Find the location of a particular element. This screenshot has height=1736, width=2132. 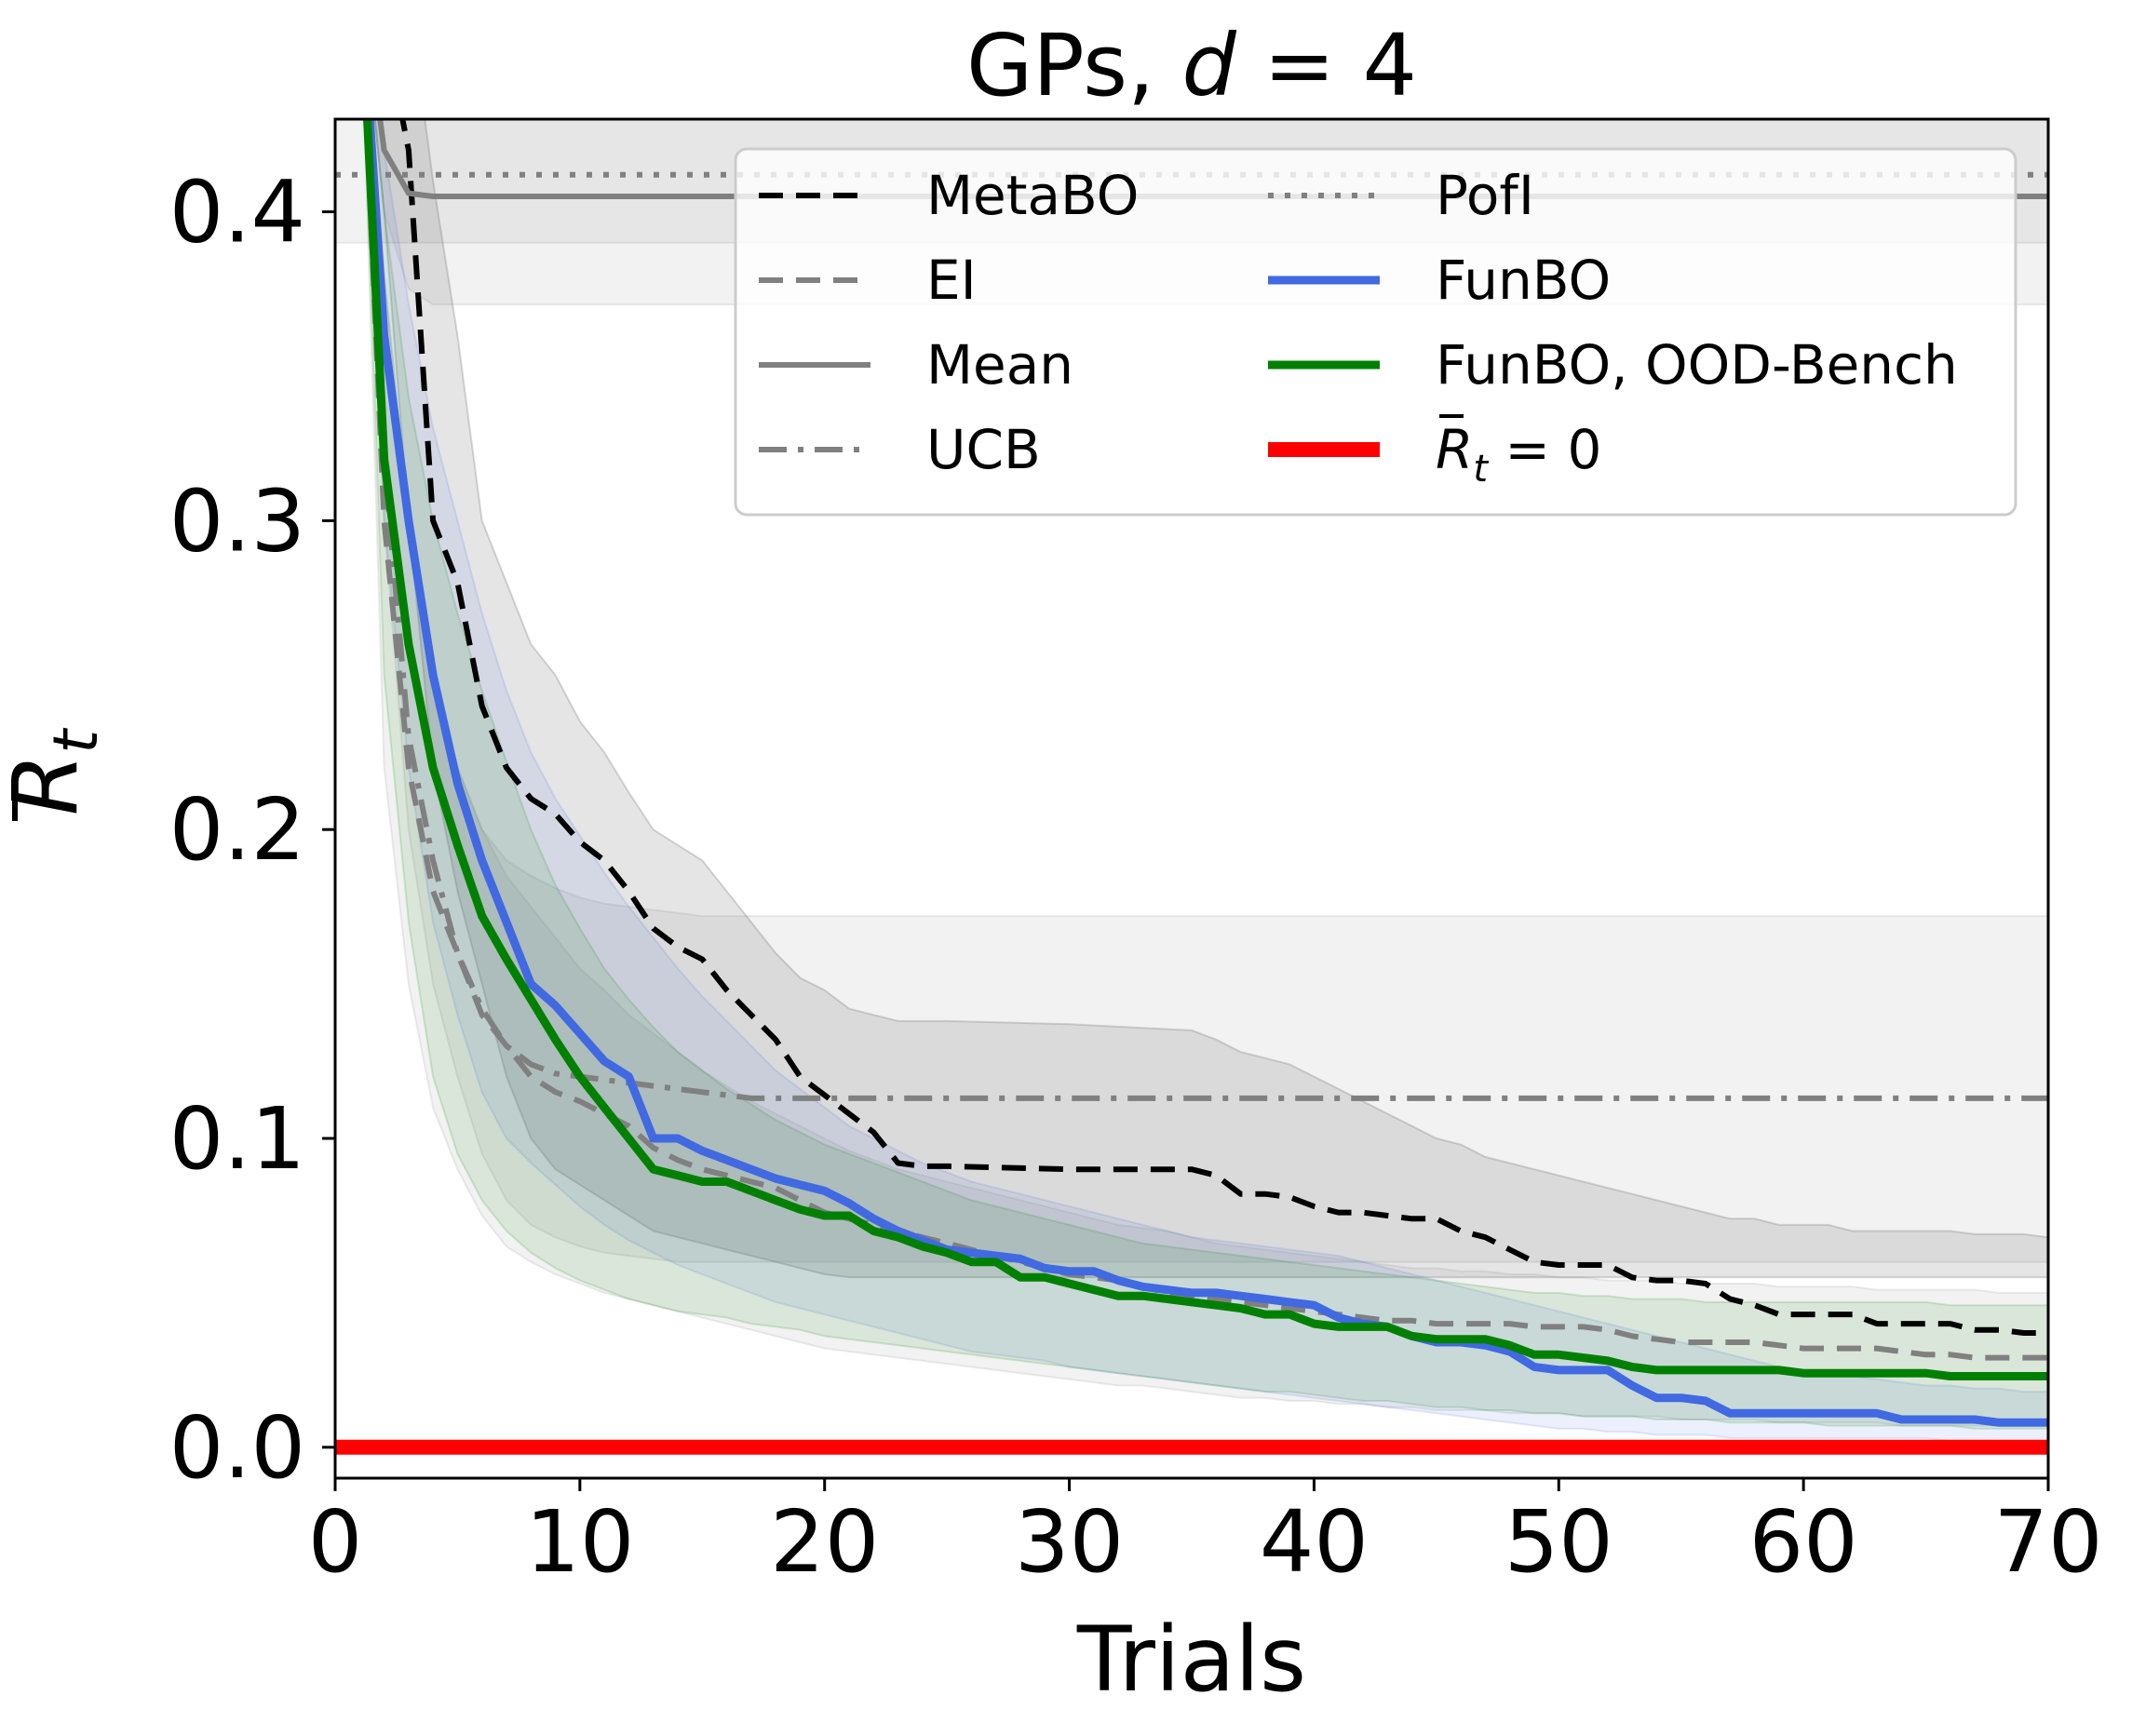

x-tick-label: 0 is located at coordinates (335, 1542).